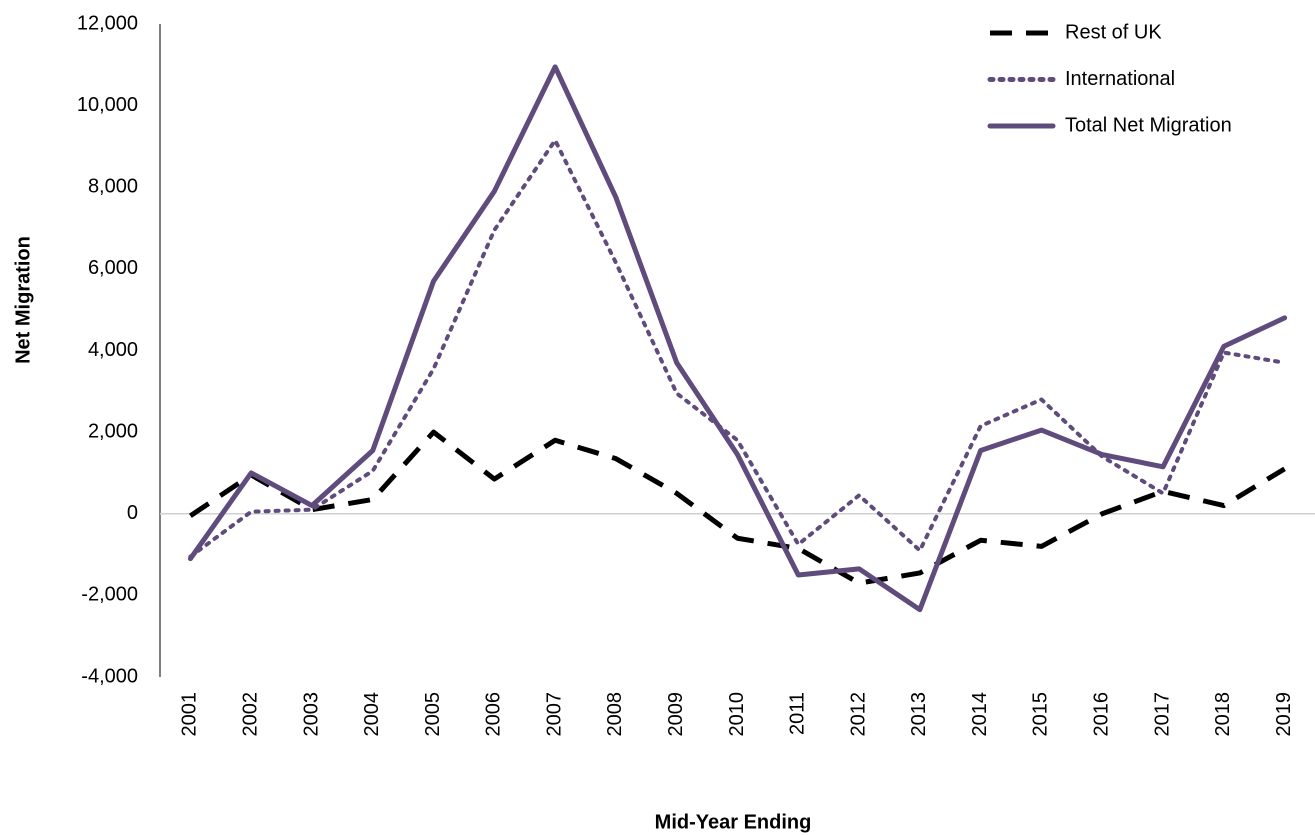 This screenshot has height=835, width=1315. I want to click on x-tick-label: 2019, so click(1284, 714).